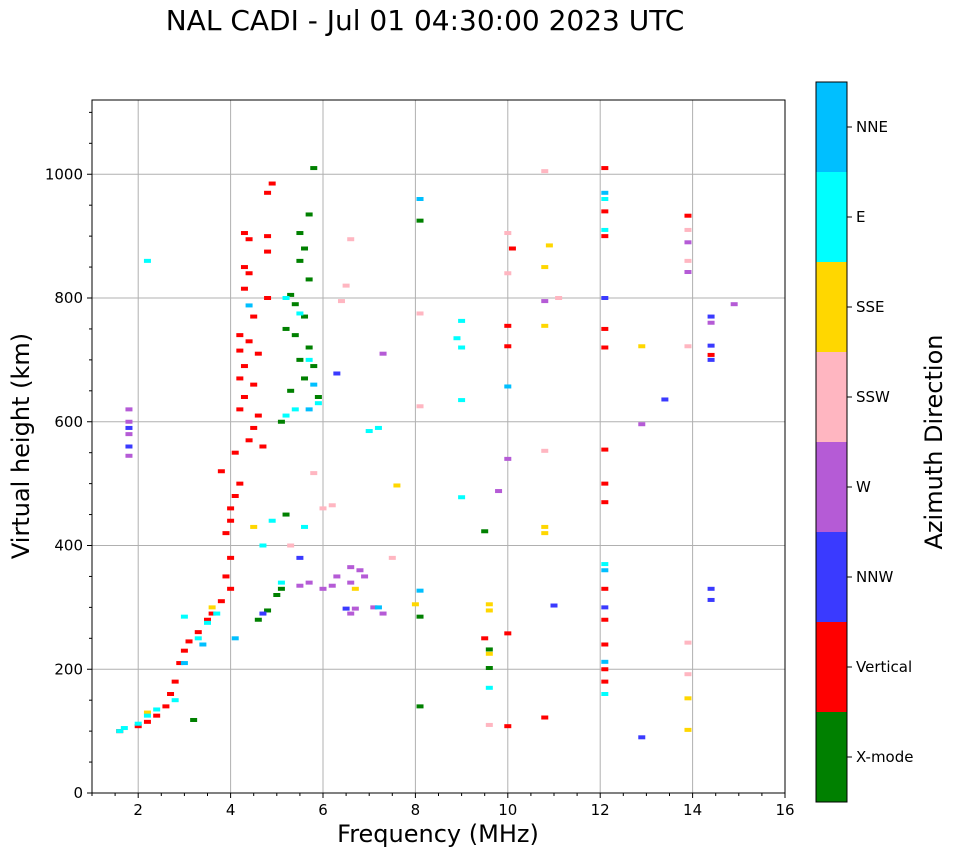 The width and height of the screenshot is (958, 857). I want to click on x-tick-label: 8, so click(416, 810).